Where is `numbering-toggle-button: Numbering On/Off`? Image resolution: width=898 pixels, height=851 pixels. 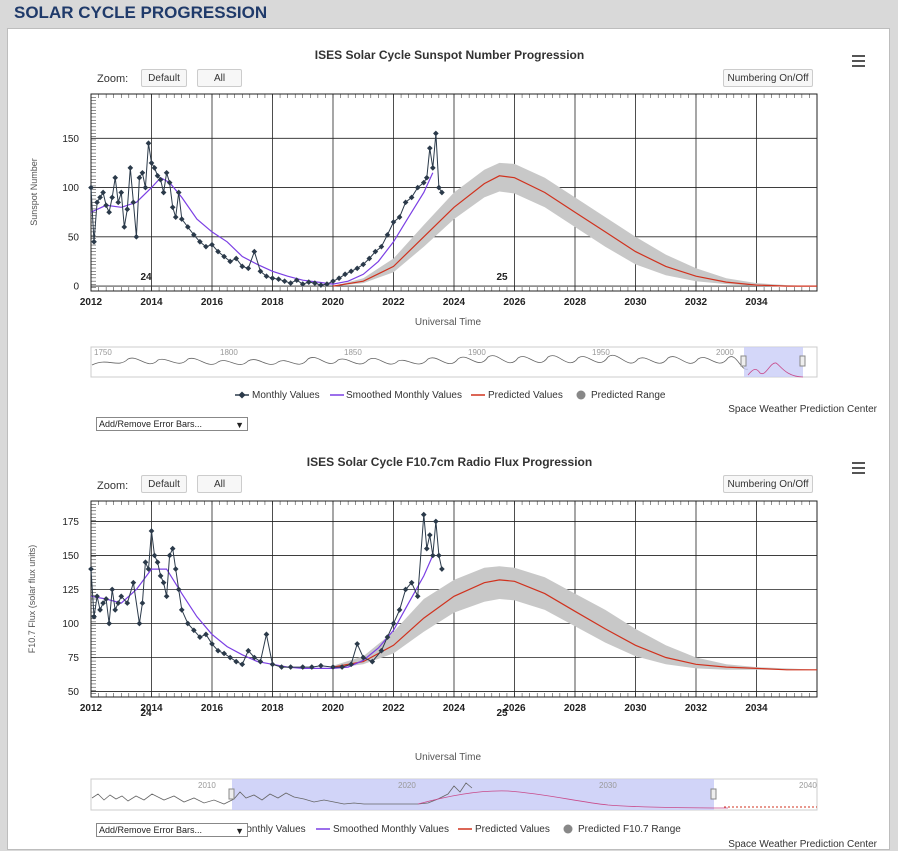
numbering-toggle-button: Numbering On/Off is located at coordinates (768, 78).